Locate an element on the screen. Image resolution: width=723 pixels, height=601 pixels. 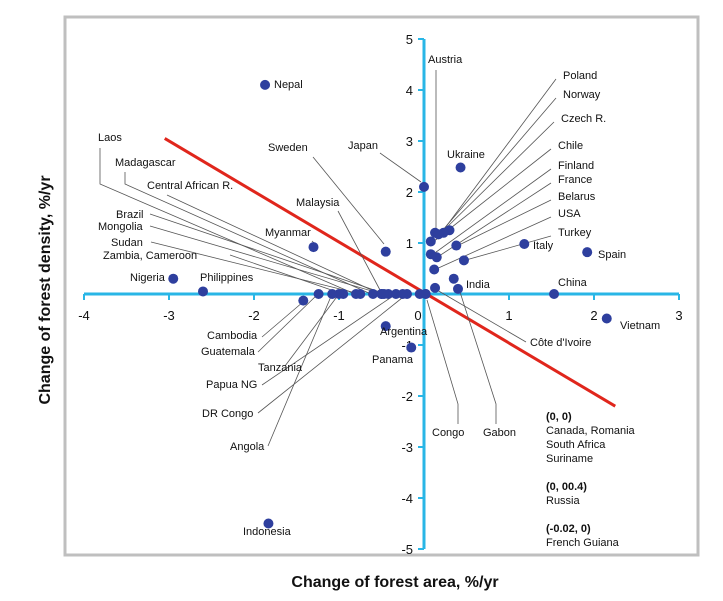
label-ukraine: Ukraine is located at coordinates (466, 155).